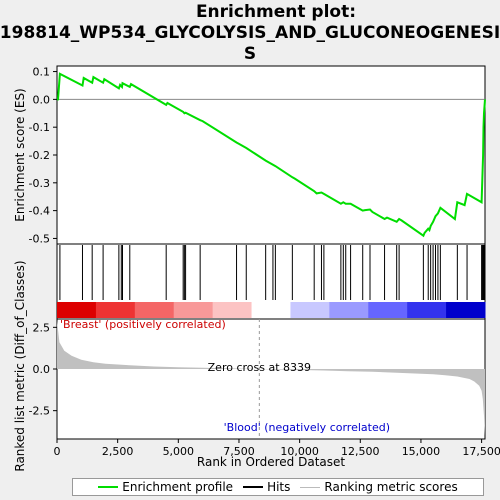 Image resolution: width=500 pixels, height=500 pixels. I want to click on es-y-tick-label: -0.5, so click(39, 238).